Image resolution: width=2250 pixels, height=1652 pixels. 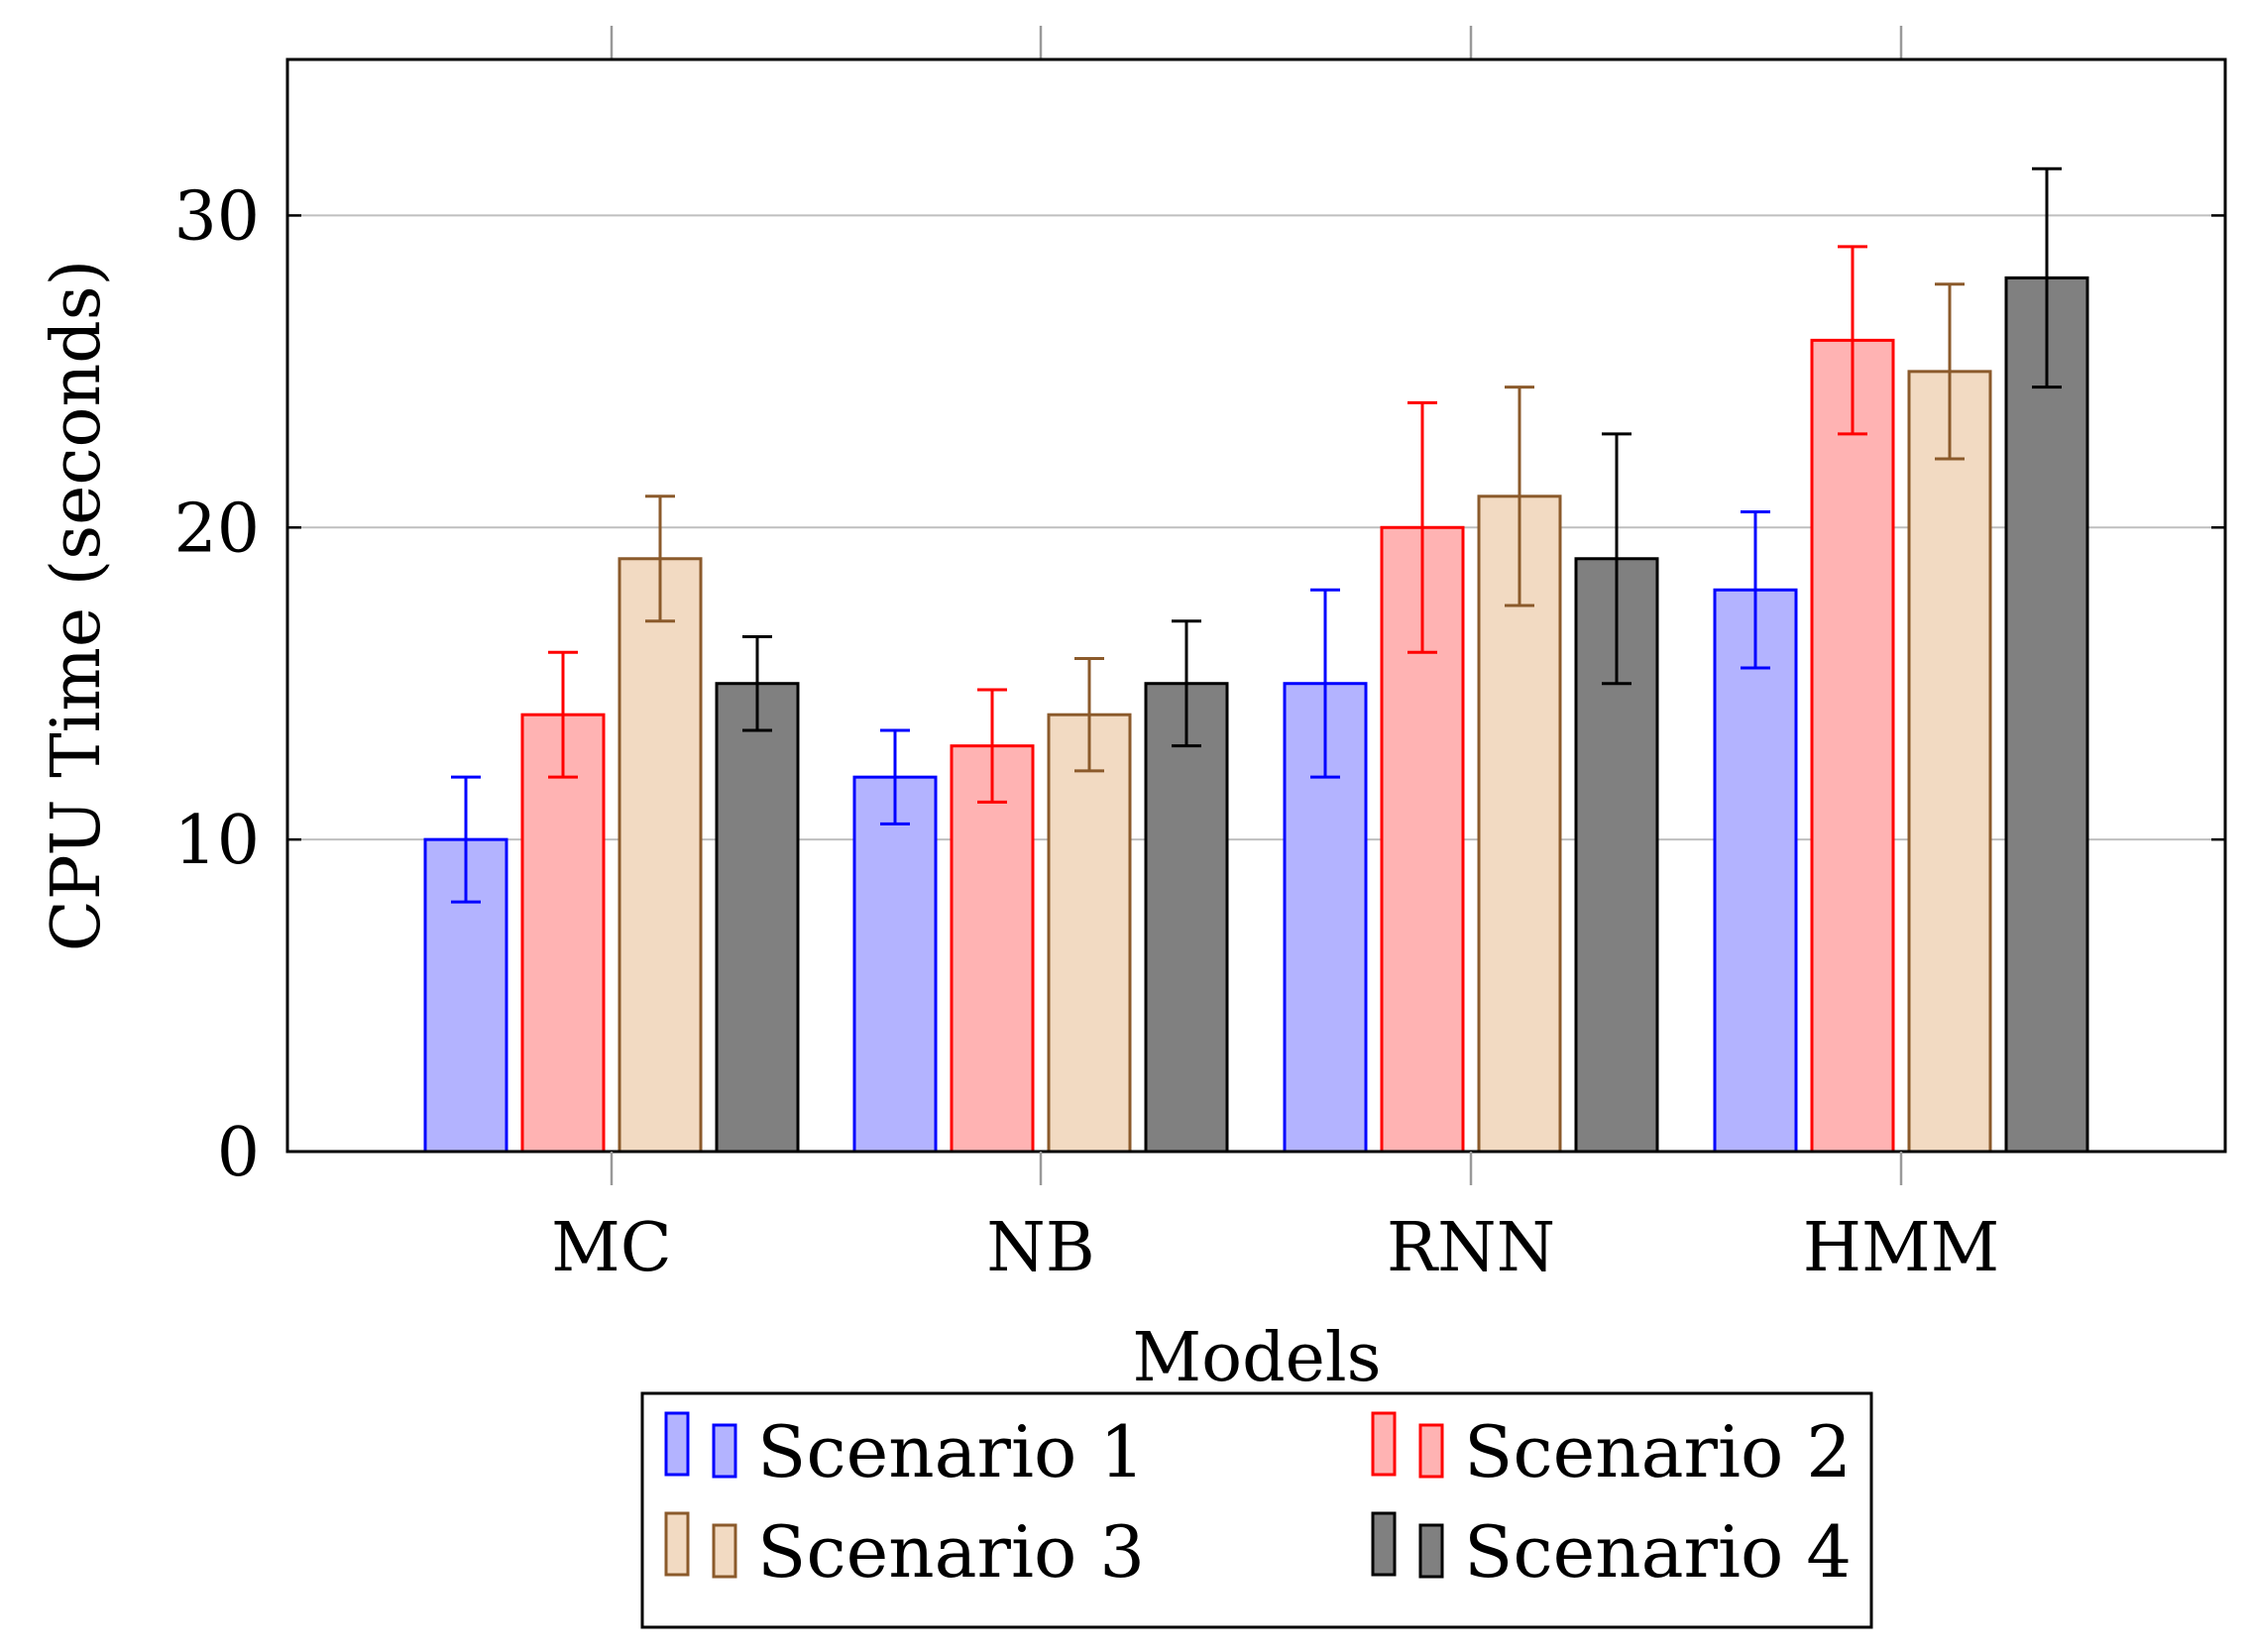 I want to click on x-tick-label: NB, so click(x=1040, y=1248).